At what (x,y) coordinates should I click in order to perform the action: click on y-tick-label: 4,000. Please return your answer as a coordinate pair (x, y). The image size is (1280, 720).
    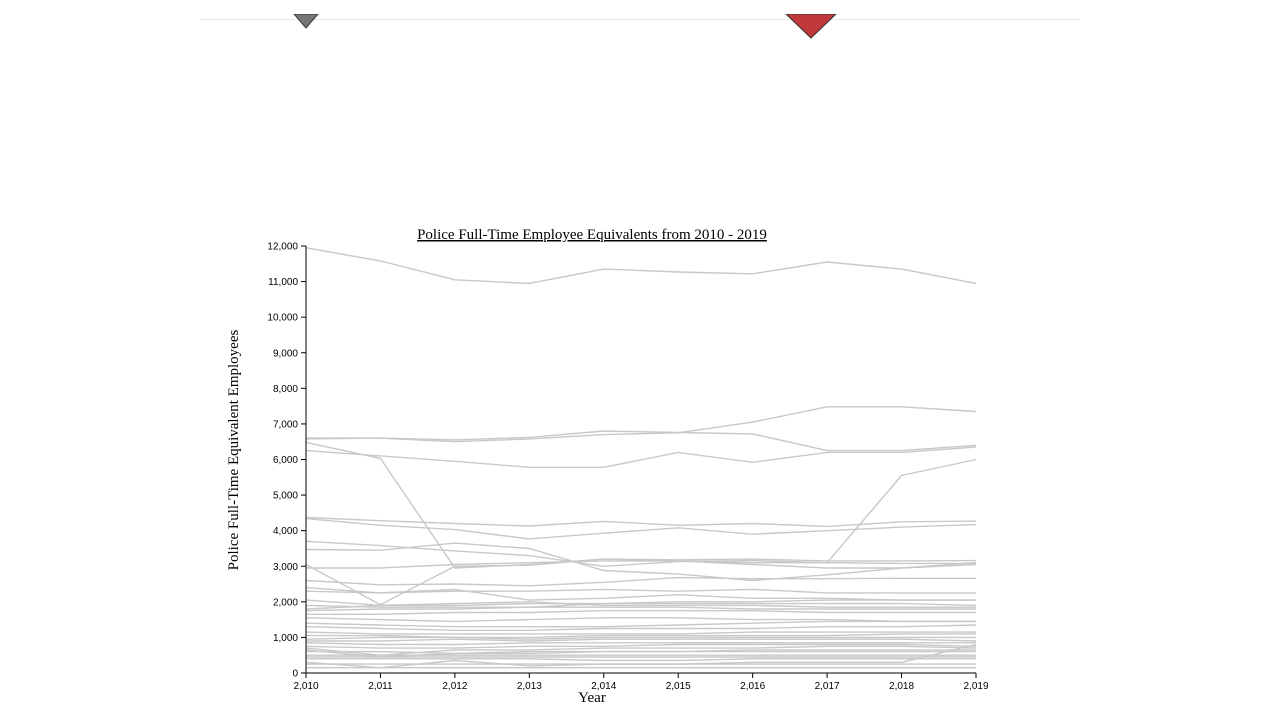
    Looking at the image, I should click on (285, 531).